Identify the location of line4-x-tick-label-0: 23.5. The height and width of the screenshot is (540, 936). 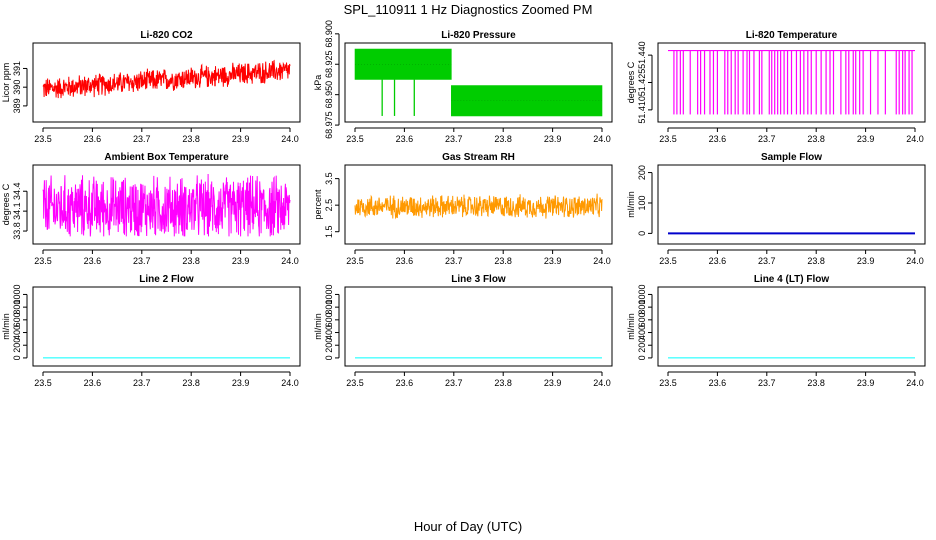
(668, 383).